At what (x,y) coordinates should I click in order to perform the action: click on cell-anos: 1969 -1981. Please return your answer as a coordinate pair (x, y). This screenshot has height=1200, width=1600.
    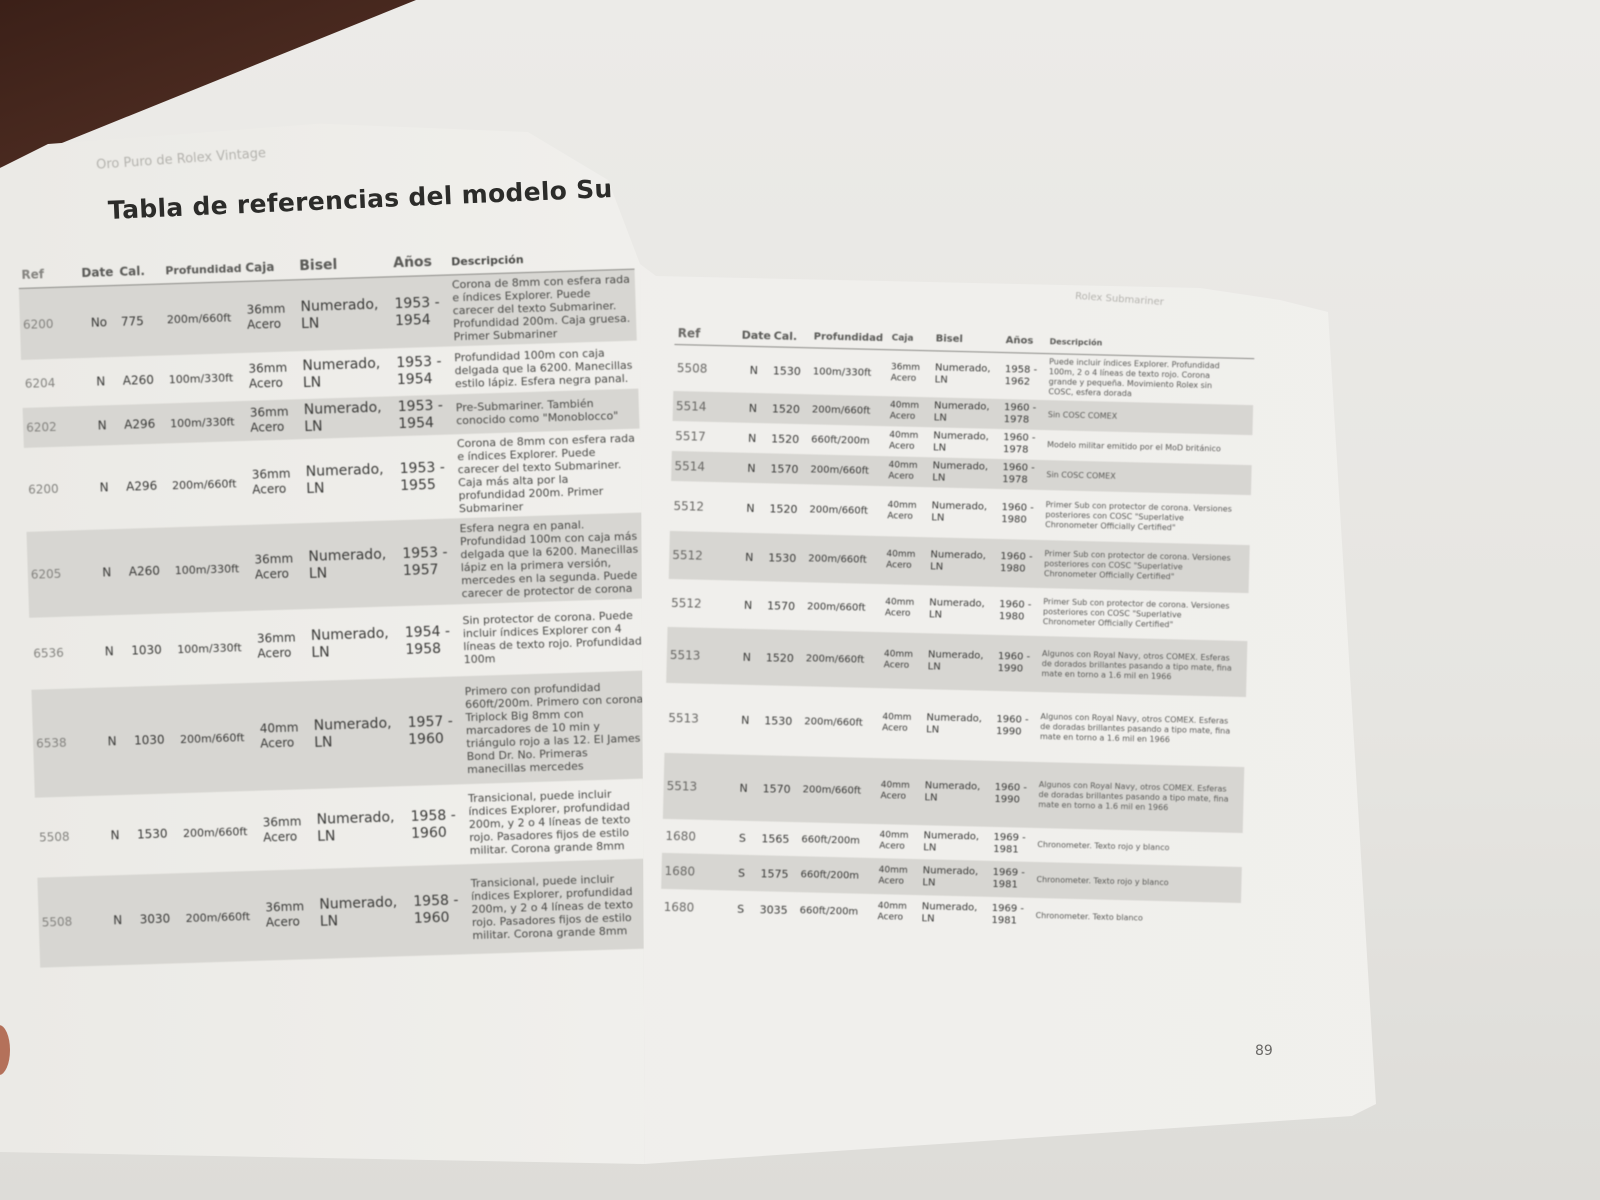
    Looking at the image, I should click on (1012, 844).